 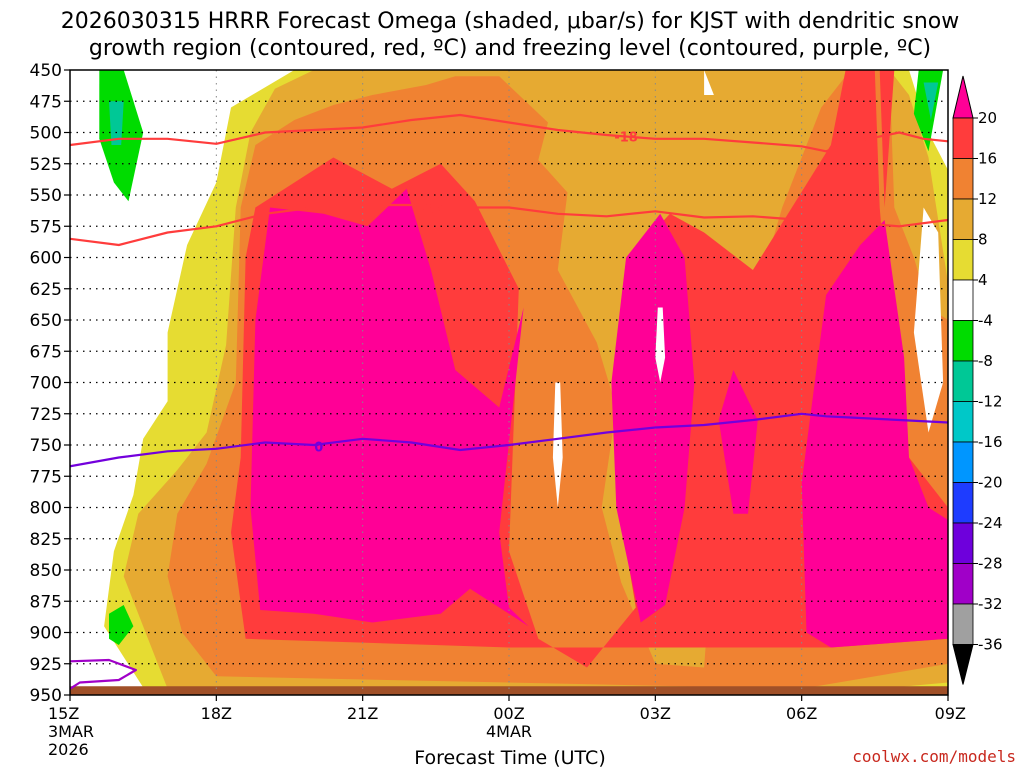 I want to click on x-tick-year: 2026, so click(x=68, y=749).